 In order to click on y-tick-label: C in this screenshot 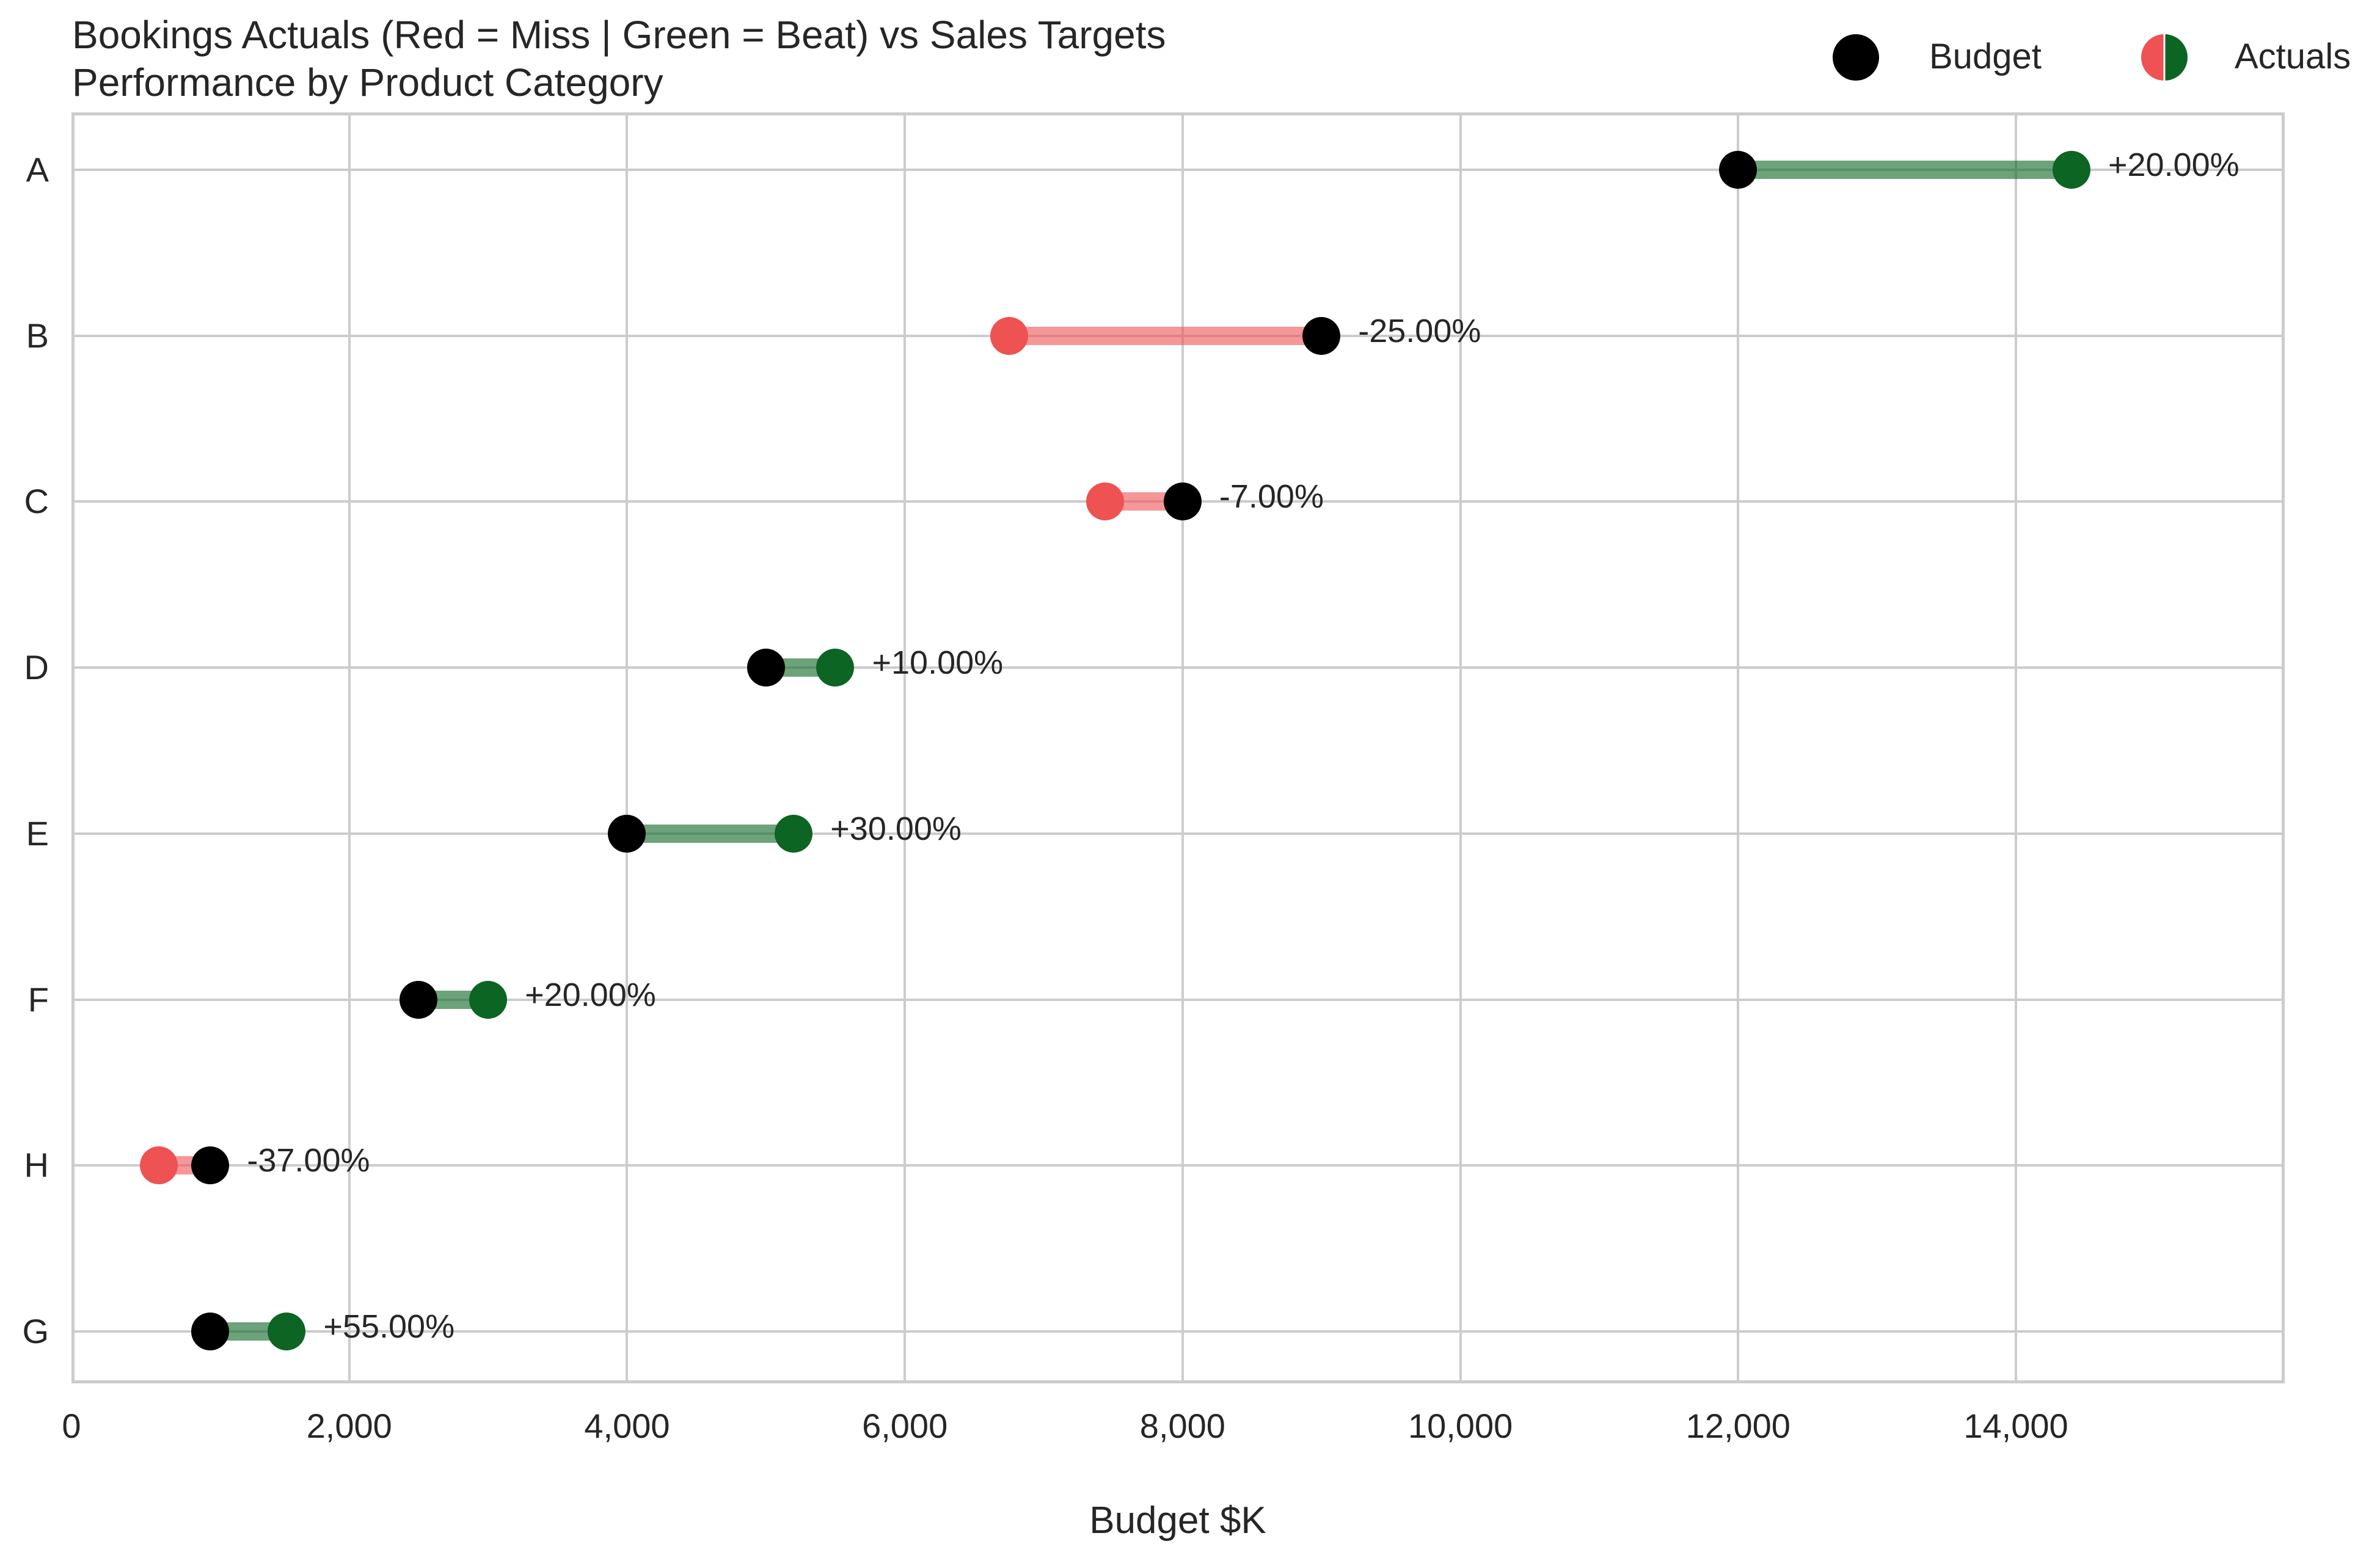, I will do `click(36, 501)`.